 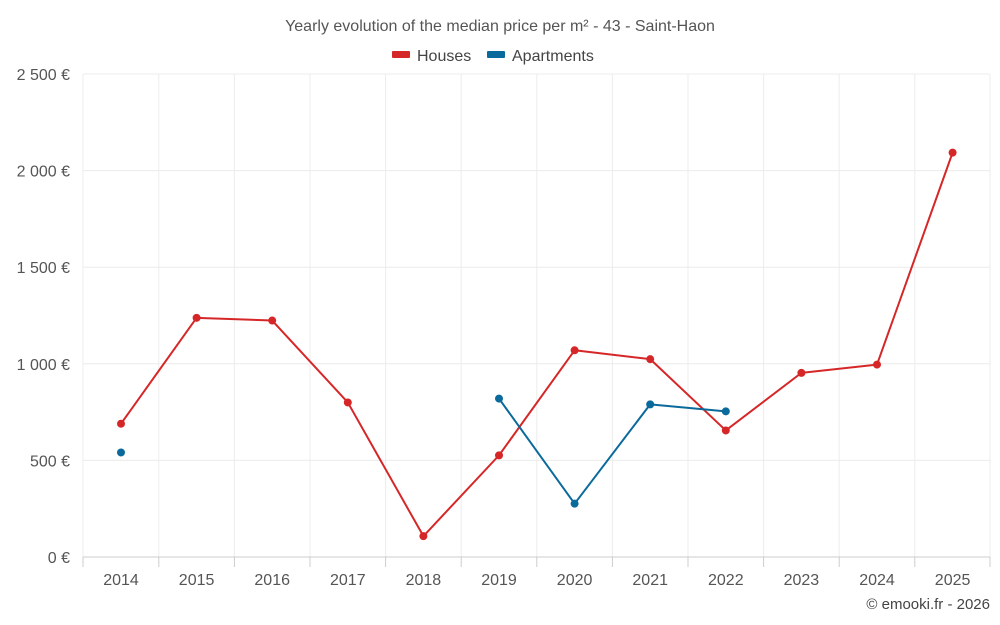 I want to click on x-tick-label: 2019, so click(x=499, y=580).